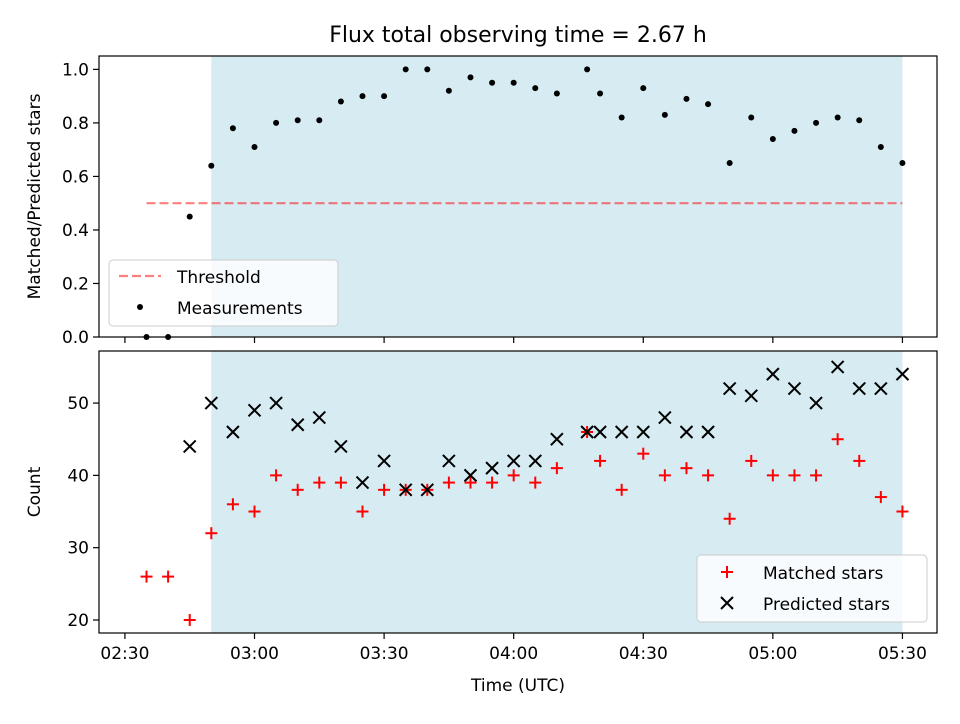 The height and width of the screenshot is (724, 960). What do you see at coordinates (902, 654) in the screenshot?
I see `x-tick-label: 05:30` at bounding box center [902, 654].